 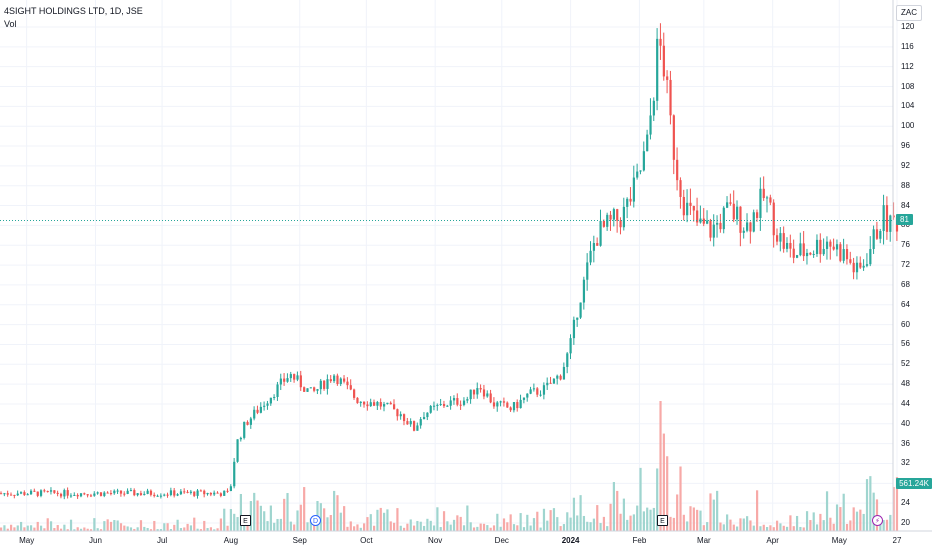 What do you see at coordinates (908, 26) in the screenshot?
I see `price-tick-label: 120` at bounding box center [908, 26].